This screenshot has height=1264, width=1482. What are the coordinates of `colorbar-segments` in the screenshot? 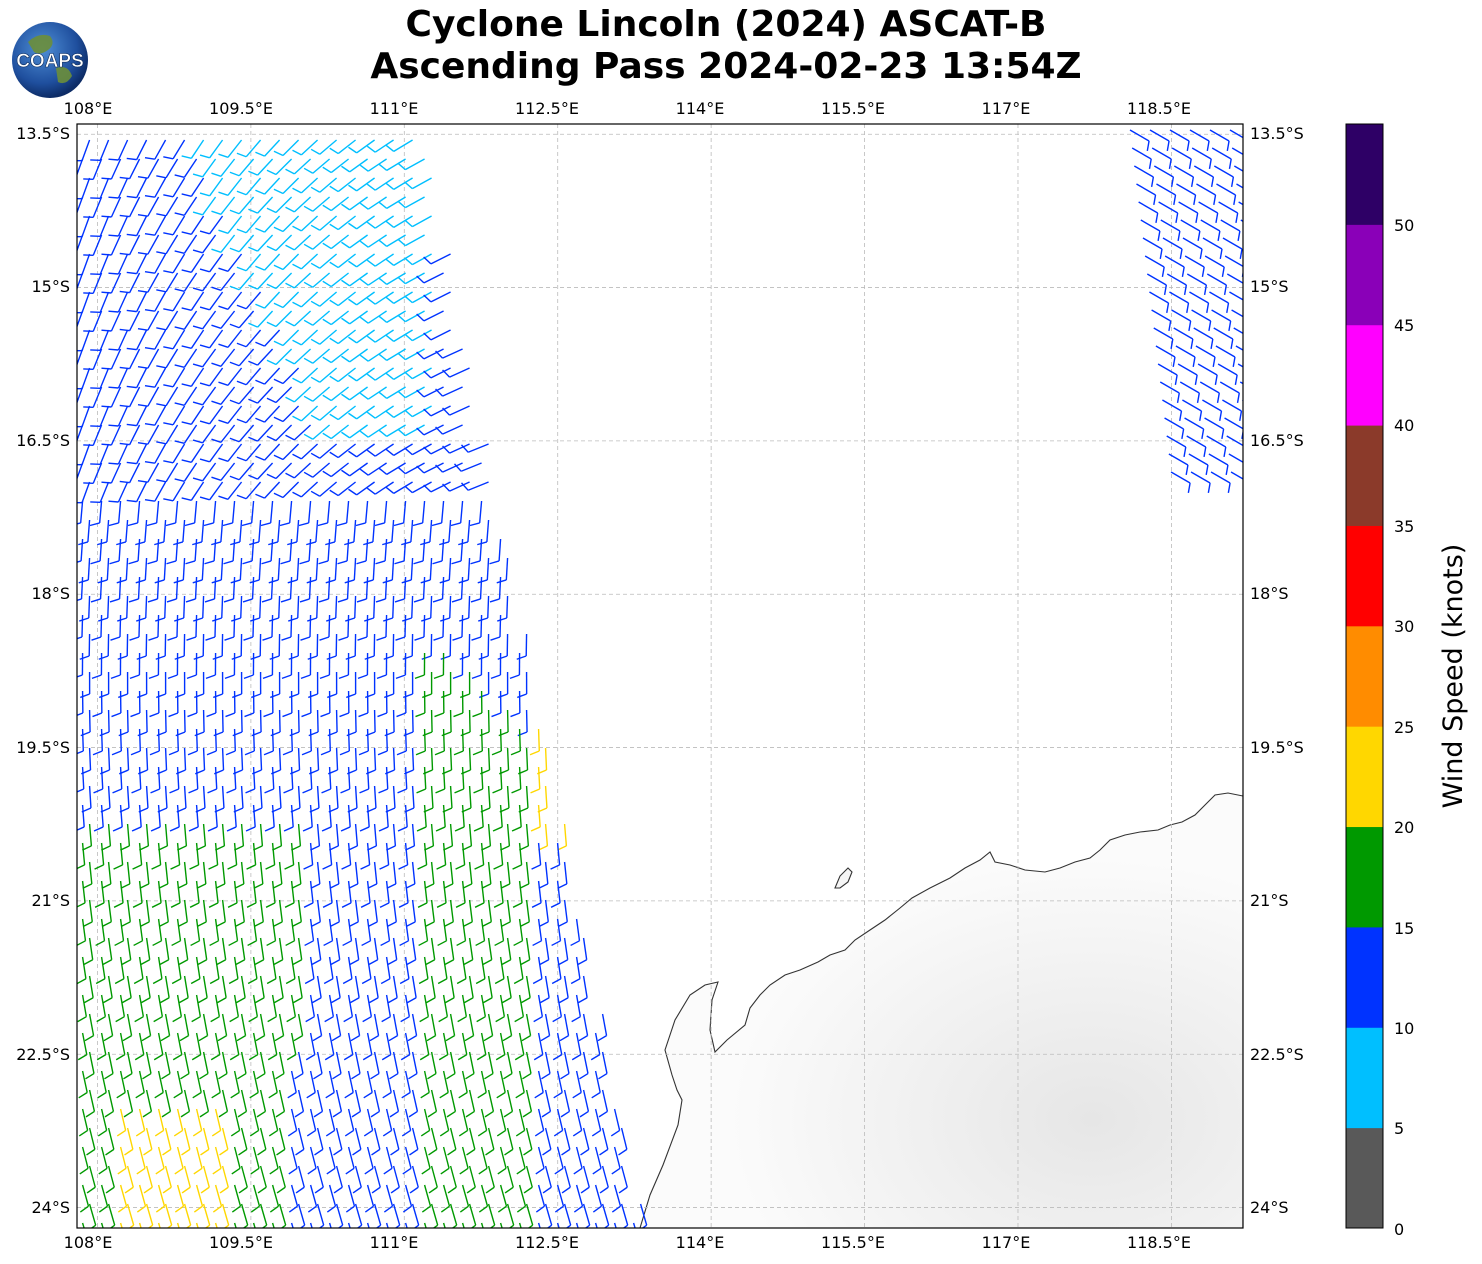 It's located at (1364, 676).